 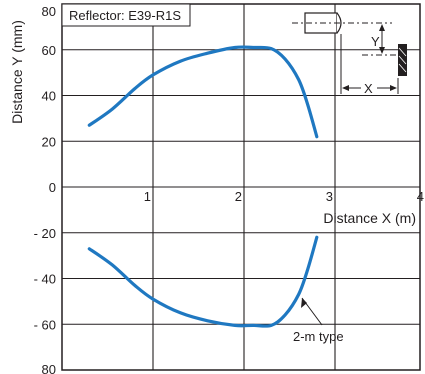 I want to click on y-axis-title: Distance Y (mm), so click(x=17, y=72).